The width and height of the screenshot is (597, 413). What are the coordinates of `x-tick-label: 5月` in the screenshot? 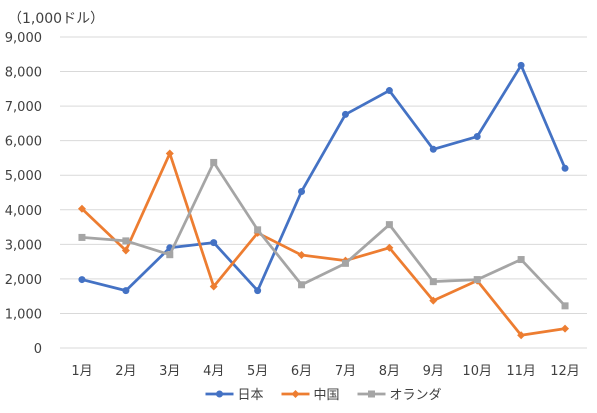 It's located at (257, 371).